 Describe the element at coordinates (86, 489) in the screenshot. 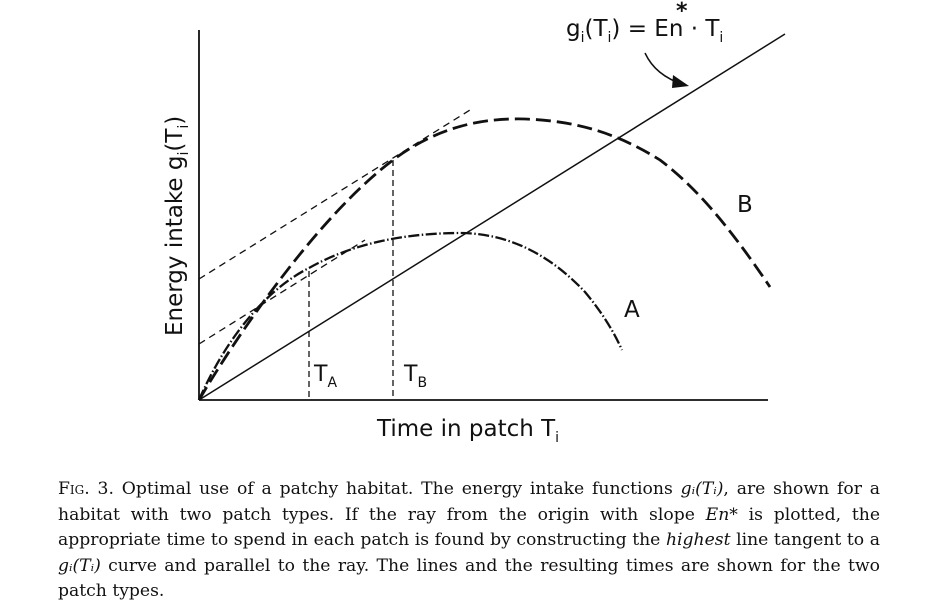

I see `figure-number: Fig. 3.` at that location.